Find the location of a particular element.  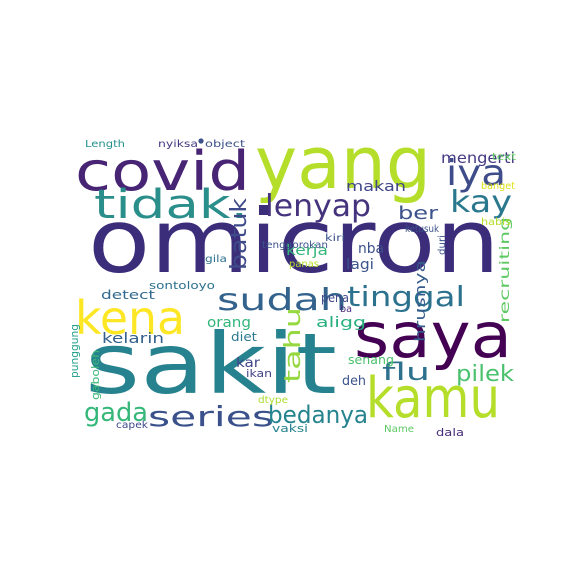

word-batuk: batuk is located at coordinates (239, 234).